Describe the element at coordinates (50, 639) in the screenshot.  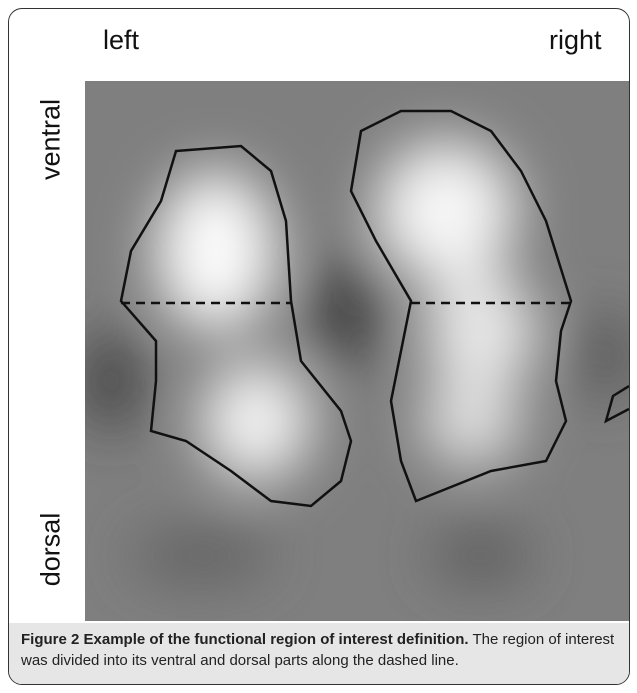
I see `caption-label: Figure 2` at that location.